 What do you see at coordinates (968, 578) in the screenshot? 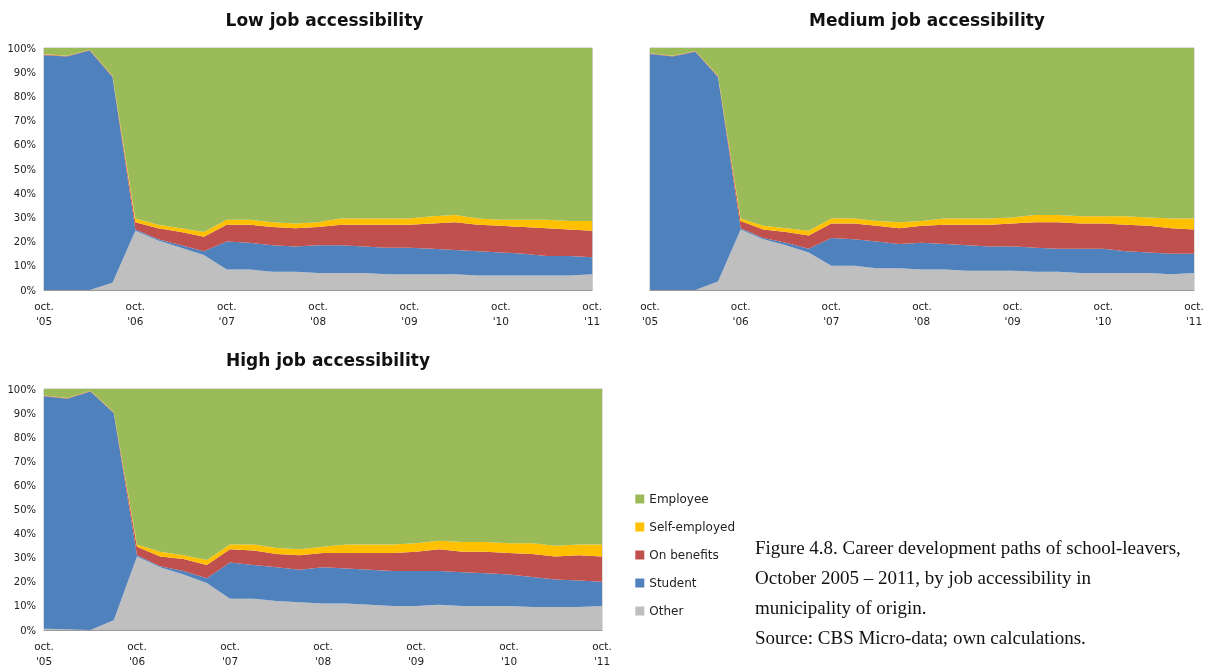
I see `caption: Figure 4.8. Career development paths of school-leavers, October 2005 – 2011, by job accessibility in municipality of origin.` at bounding box center [968, 578].